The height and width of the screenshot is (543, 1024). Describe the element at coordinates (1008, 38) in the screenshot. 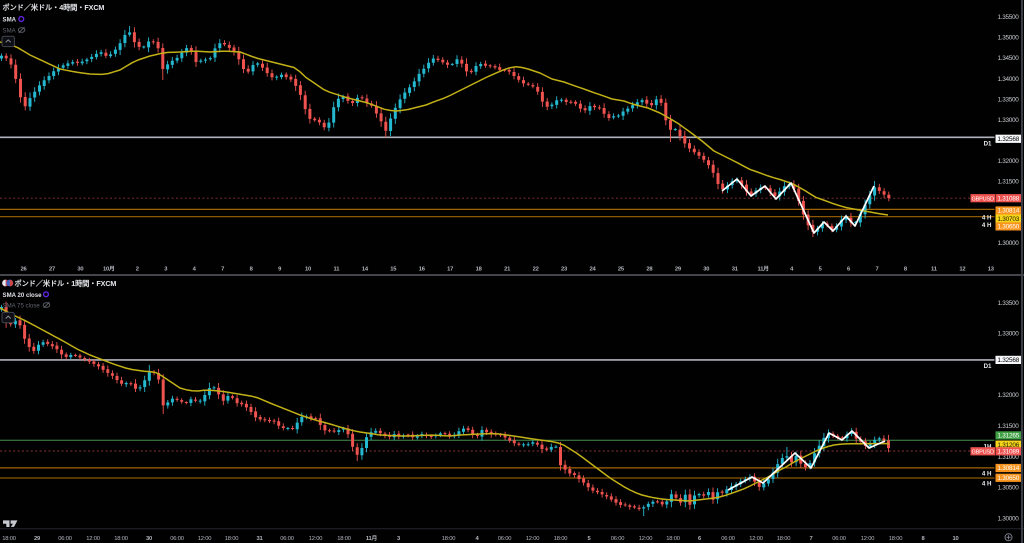

I see `svg-text: 1.35000` at that location.